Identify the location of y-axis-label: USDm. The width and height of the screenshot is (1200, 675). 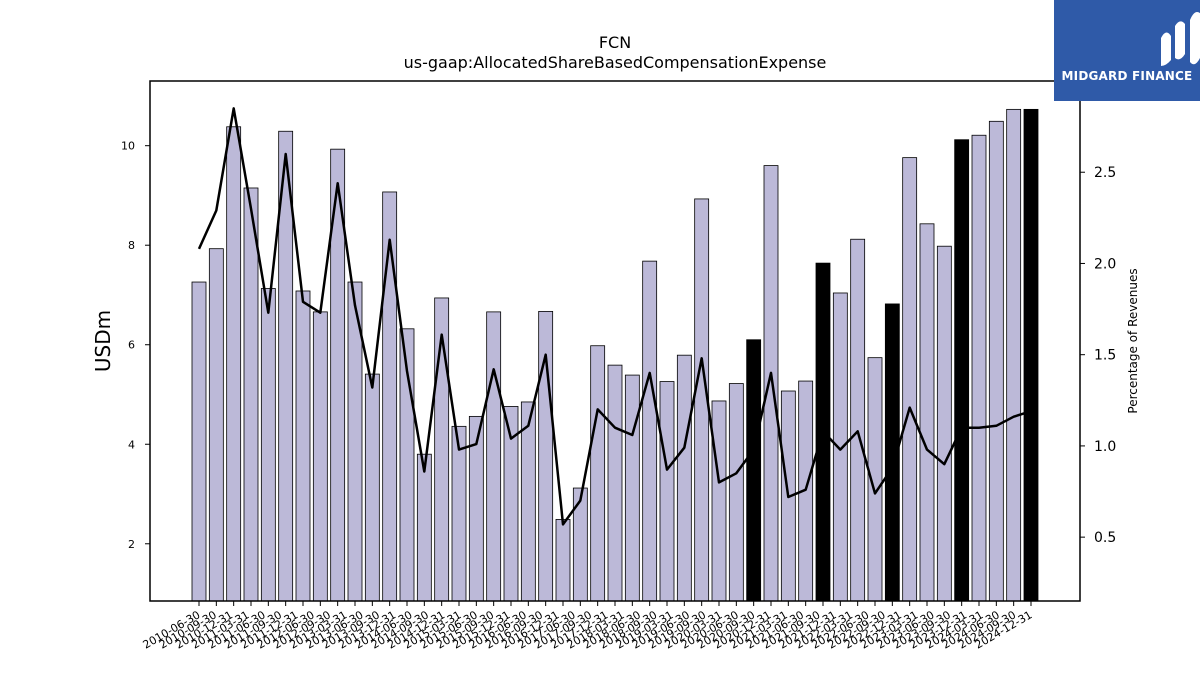
(103, 341).